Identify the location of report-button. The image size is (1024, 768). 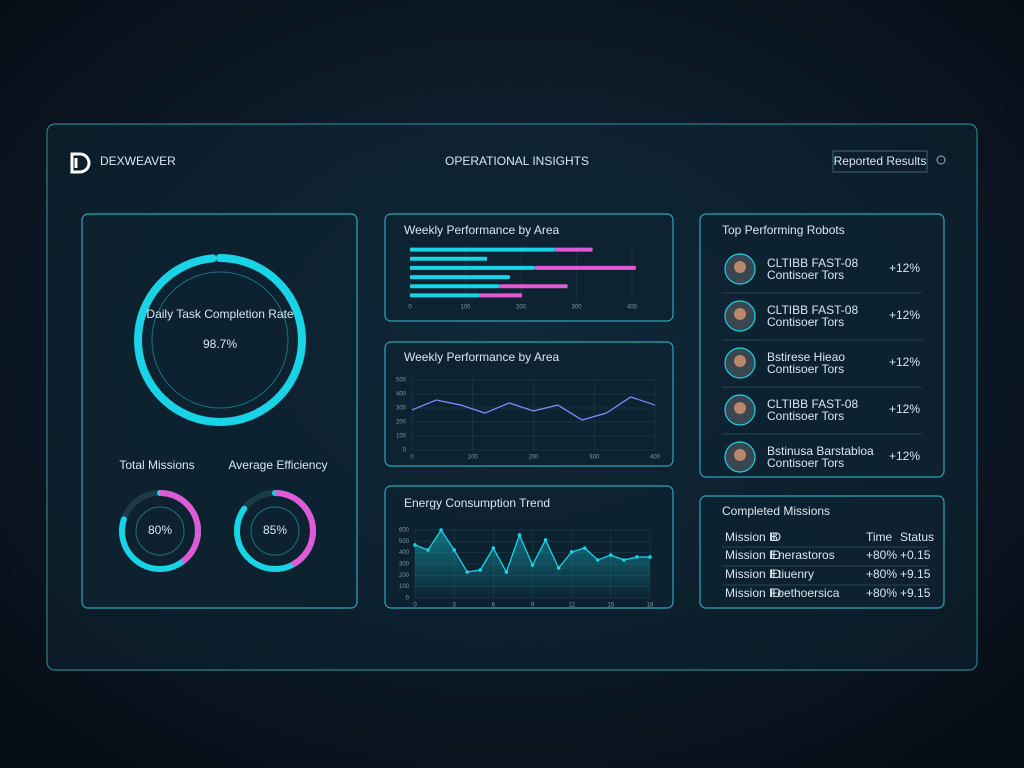
(880, 161).